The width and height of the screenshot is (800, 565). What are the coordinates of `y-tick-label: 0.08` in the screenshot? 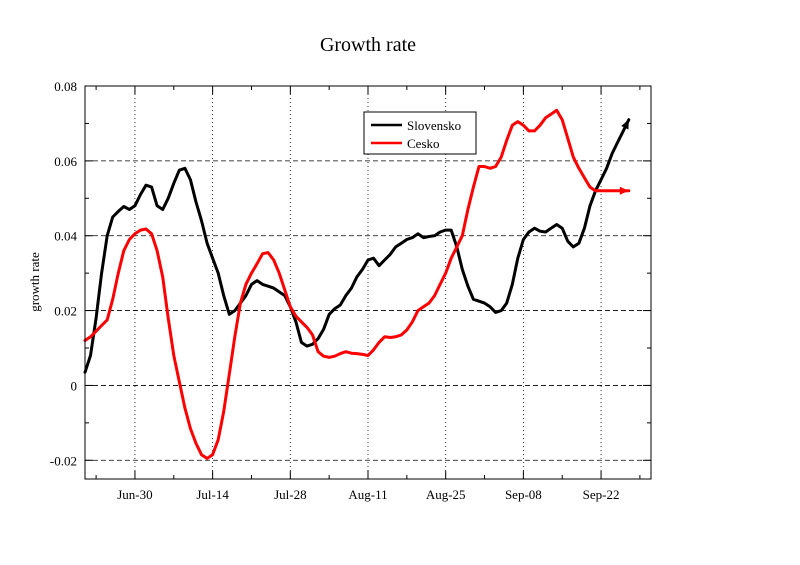 It's located at (65, 86).